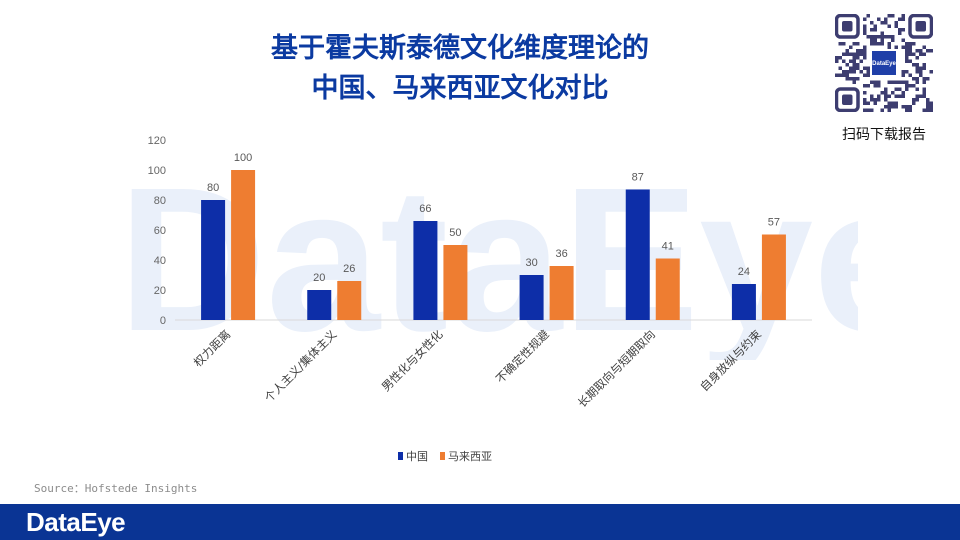  I want to click on qr-modules, so click(884, 63).